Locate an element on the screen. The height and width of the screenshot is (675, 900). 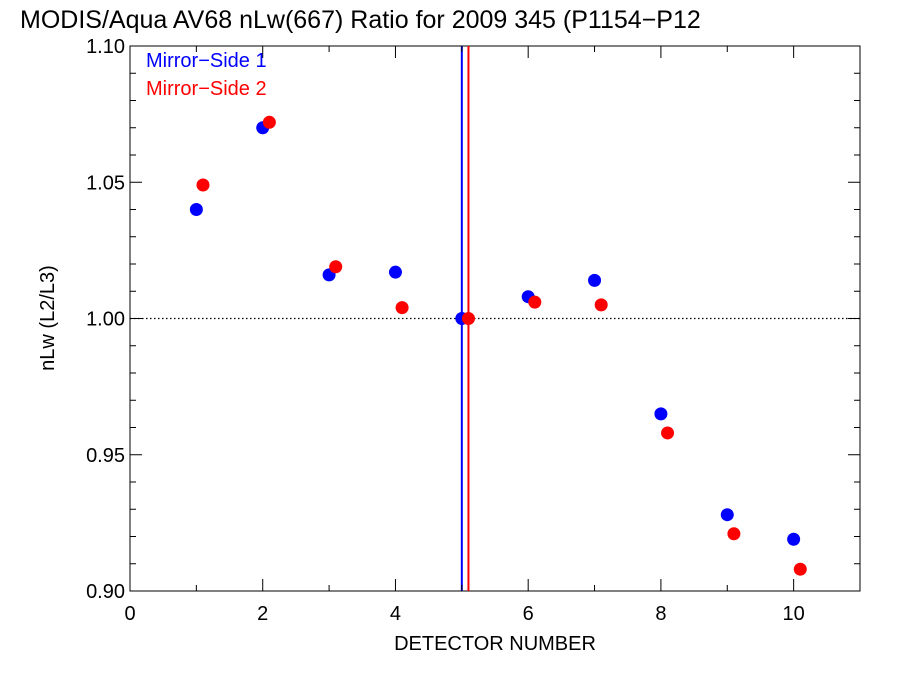
x-tick-label: 10 is located at coordinates (794, 614).